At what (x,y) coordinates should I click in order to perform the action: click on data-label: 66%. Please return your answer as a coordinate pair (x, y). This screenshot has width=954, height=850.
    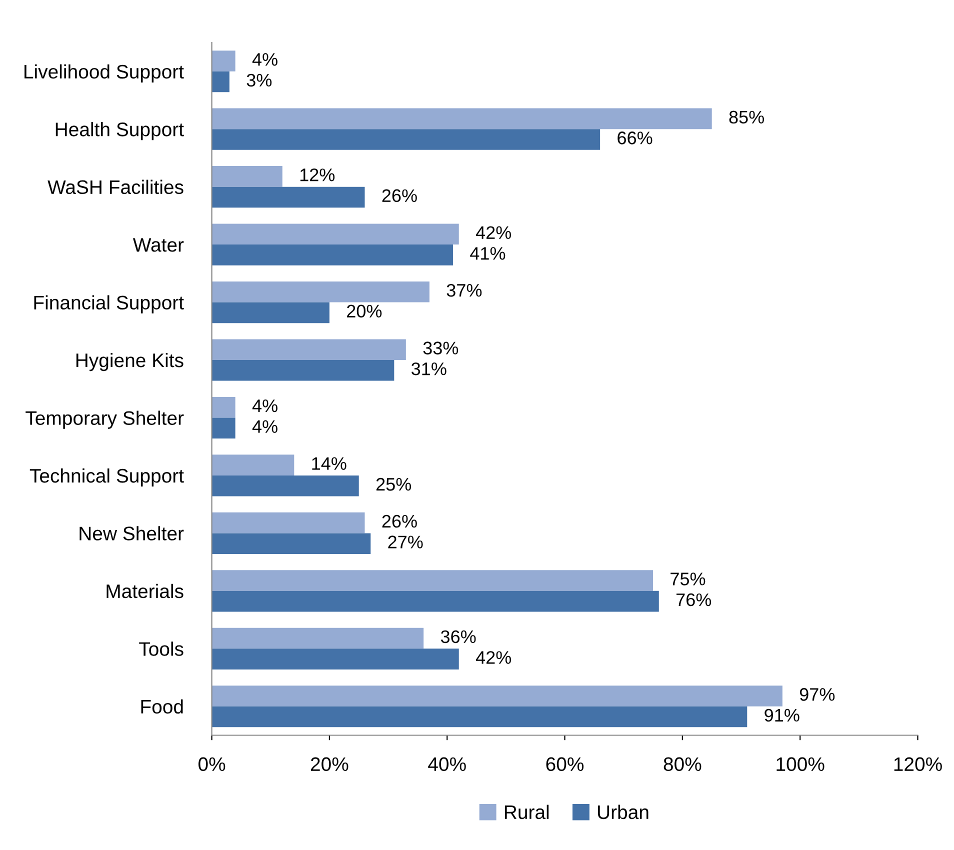
    Looking at the image, I should click on (635, 138).